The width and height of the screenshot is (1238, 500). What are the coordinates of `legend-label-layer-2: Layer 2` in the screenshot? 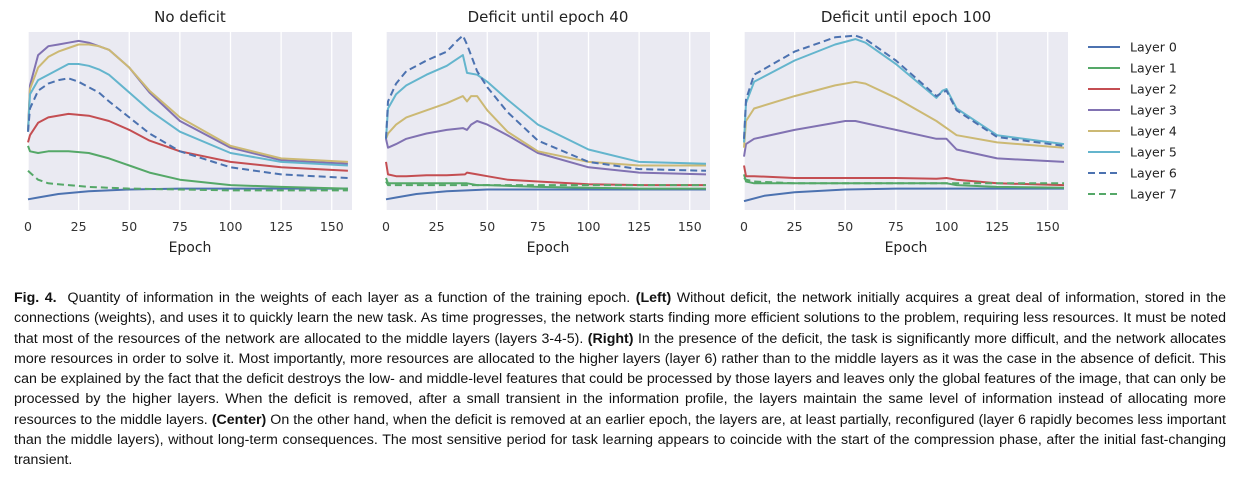 It's located at (1153, 89).